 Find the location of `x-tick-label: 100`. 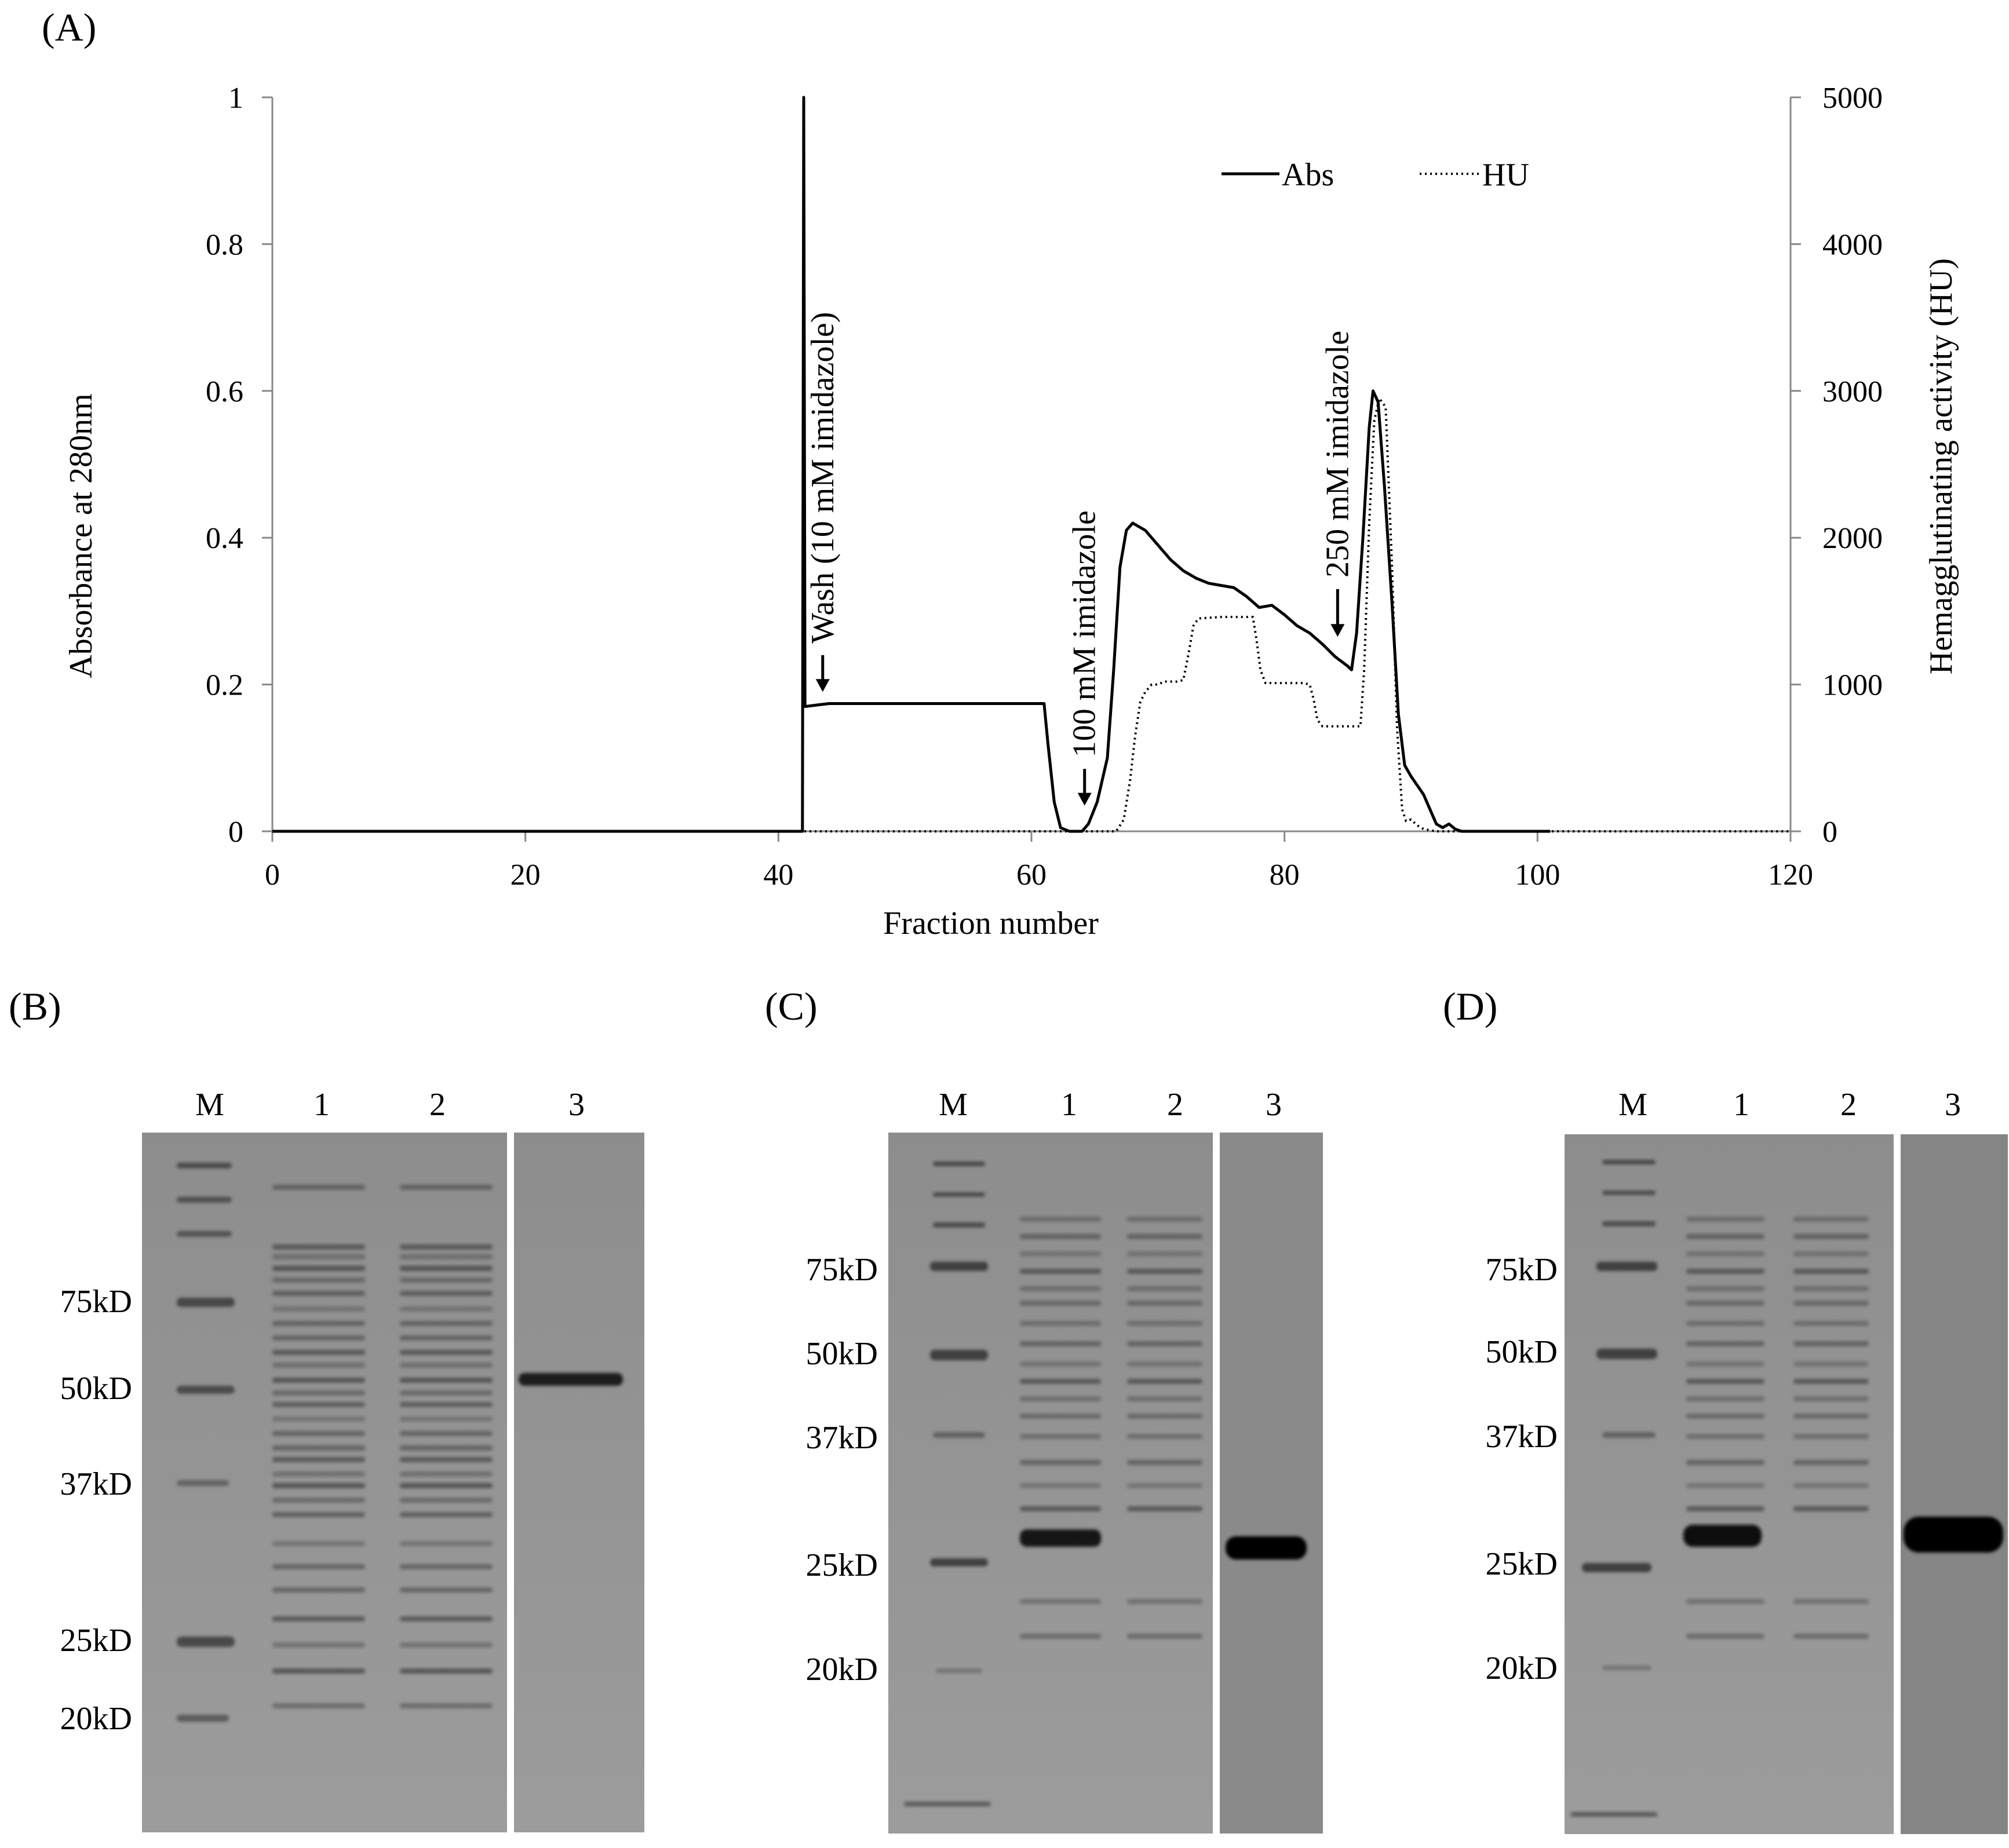

x-tick-label: 100 is located at coordinates (1538, 876).